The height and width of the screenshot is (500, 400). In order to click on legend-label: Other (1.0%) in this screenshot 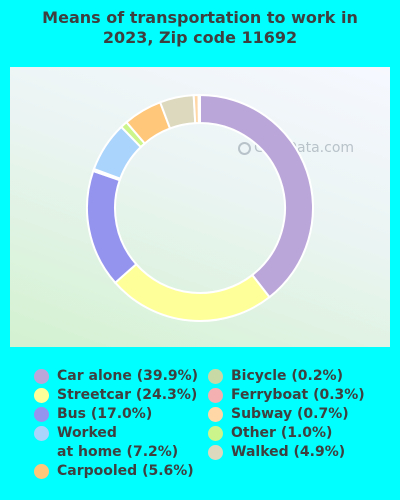, I will do `click(281, 433)`.